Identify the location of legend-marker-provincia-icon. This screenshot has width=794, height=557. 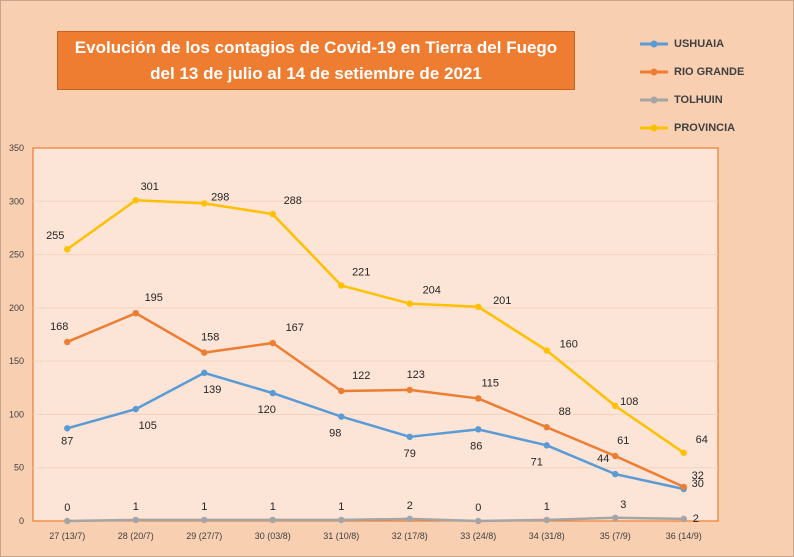
(654, 128).